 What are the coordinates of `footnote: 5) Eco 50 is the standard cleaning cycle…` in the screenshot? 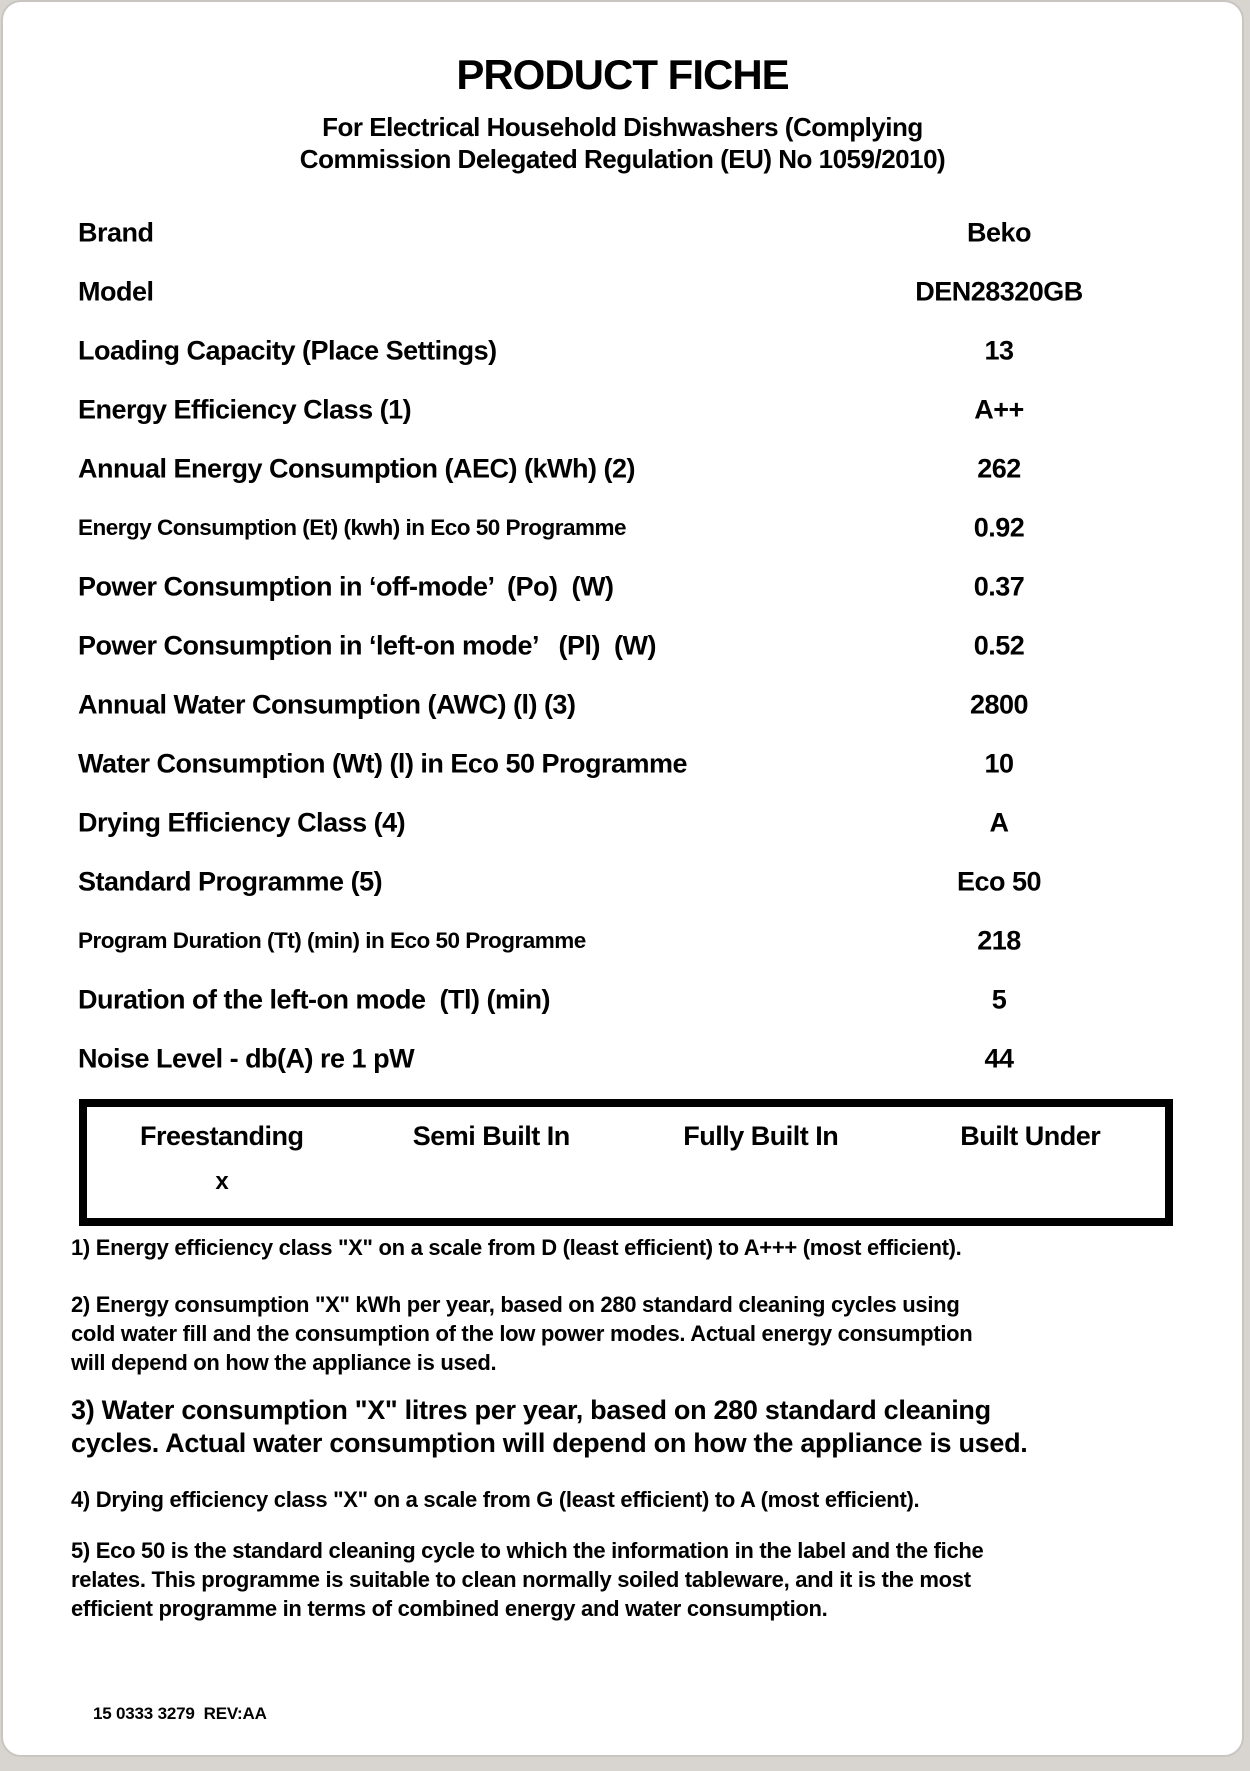 It's located at (527, 1579).